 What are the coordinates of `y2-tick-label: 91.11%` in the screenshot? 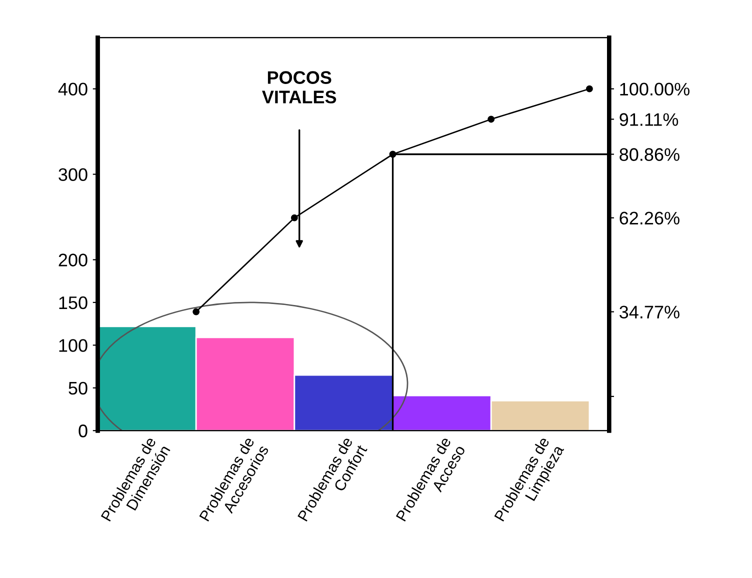 It's located at (649, 119).